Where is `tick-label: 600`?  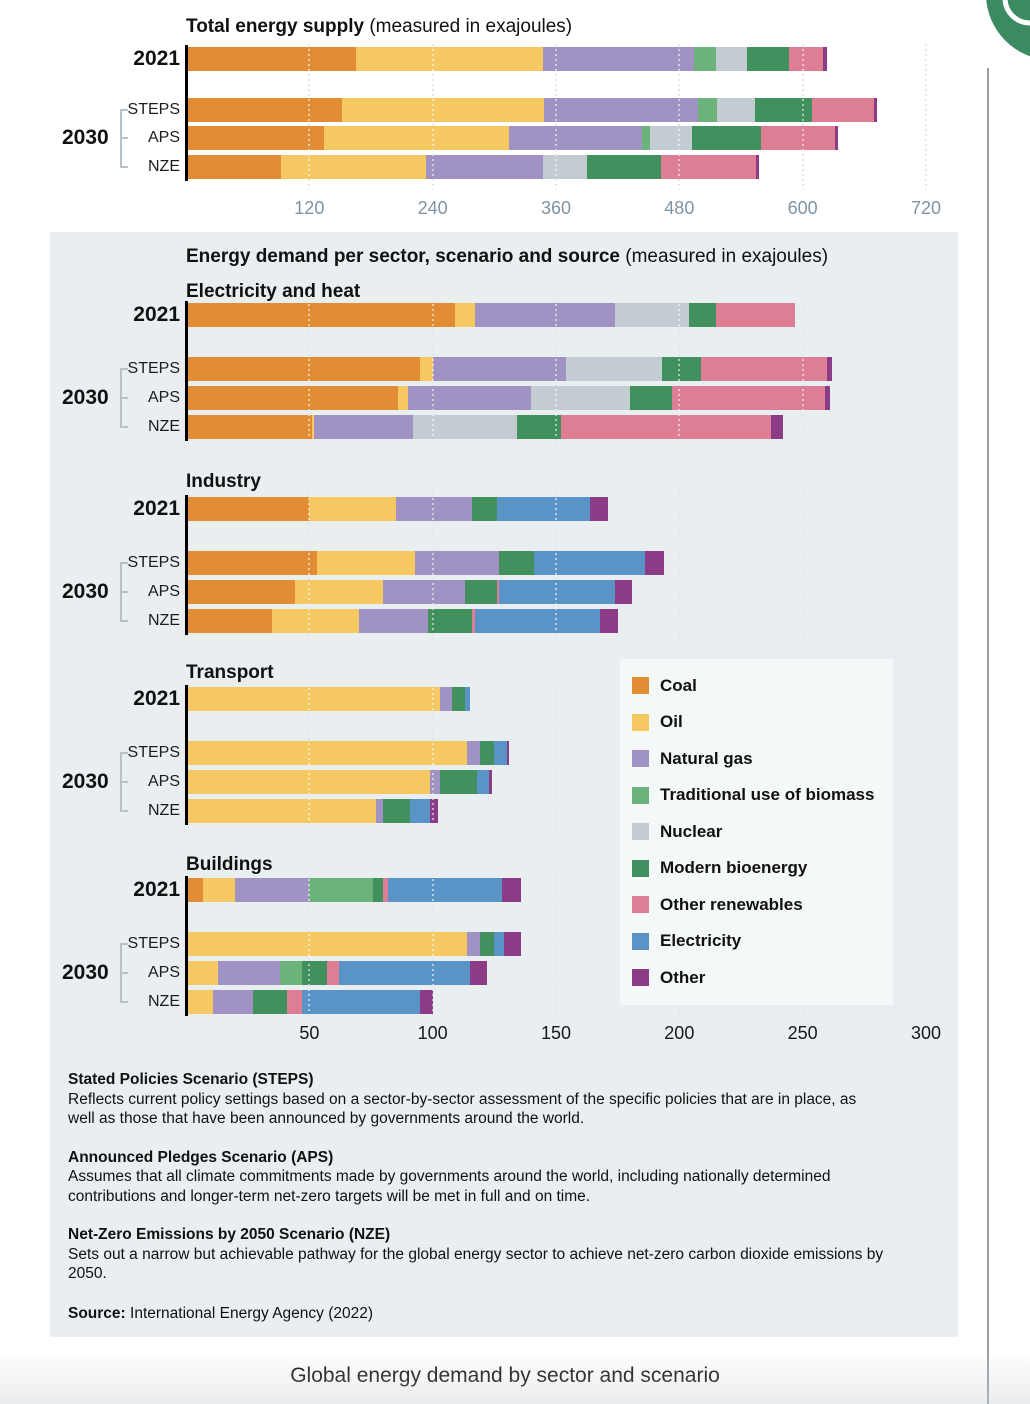 tick-label: 600 is located at coordinates (802, 208).